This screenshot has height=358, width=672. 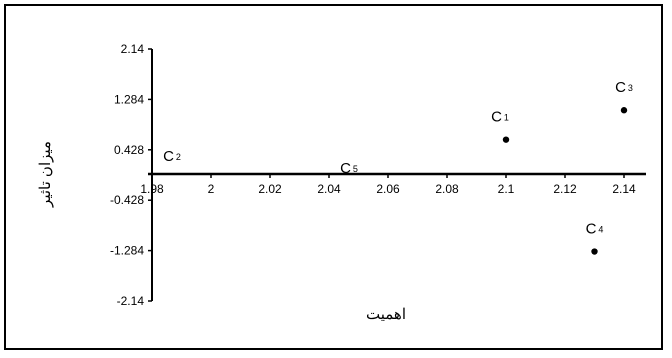 I want to click on x-tick-label: 2.06, so click(x=388, y=189).